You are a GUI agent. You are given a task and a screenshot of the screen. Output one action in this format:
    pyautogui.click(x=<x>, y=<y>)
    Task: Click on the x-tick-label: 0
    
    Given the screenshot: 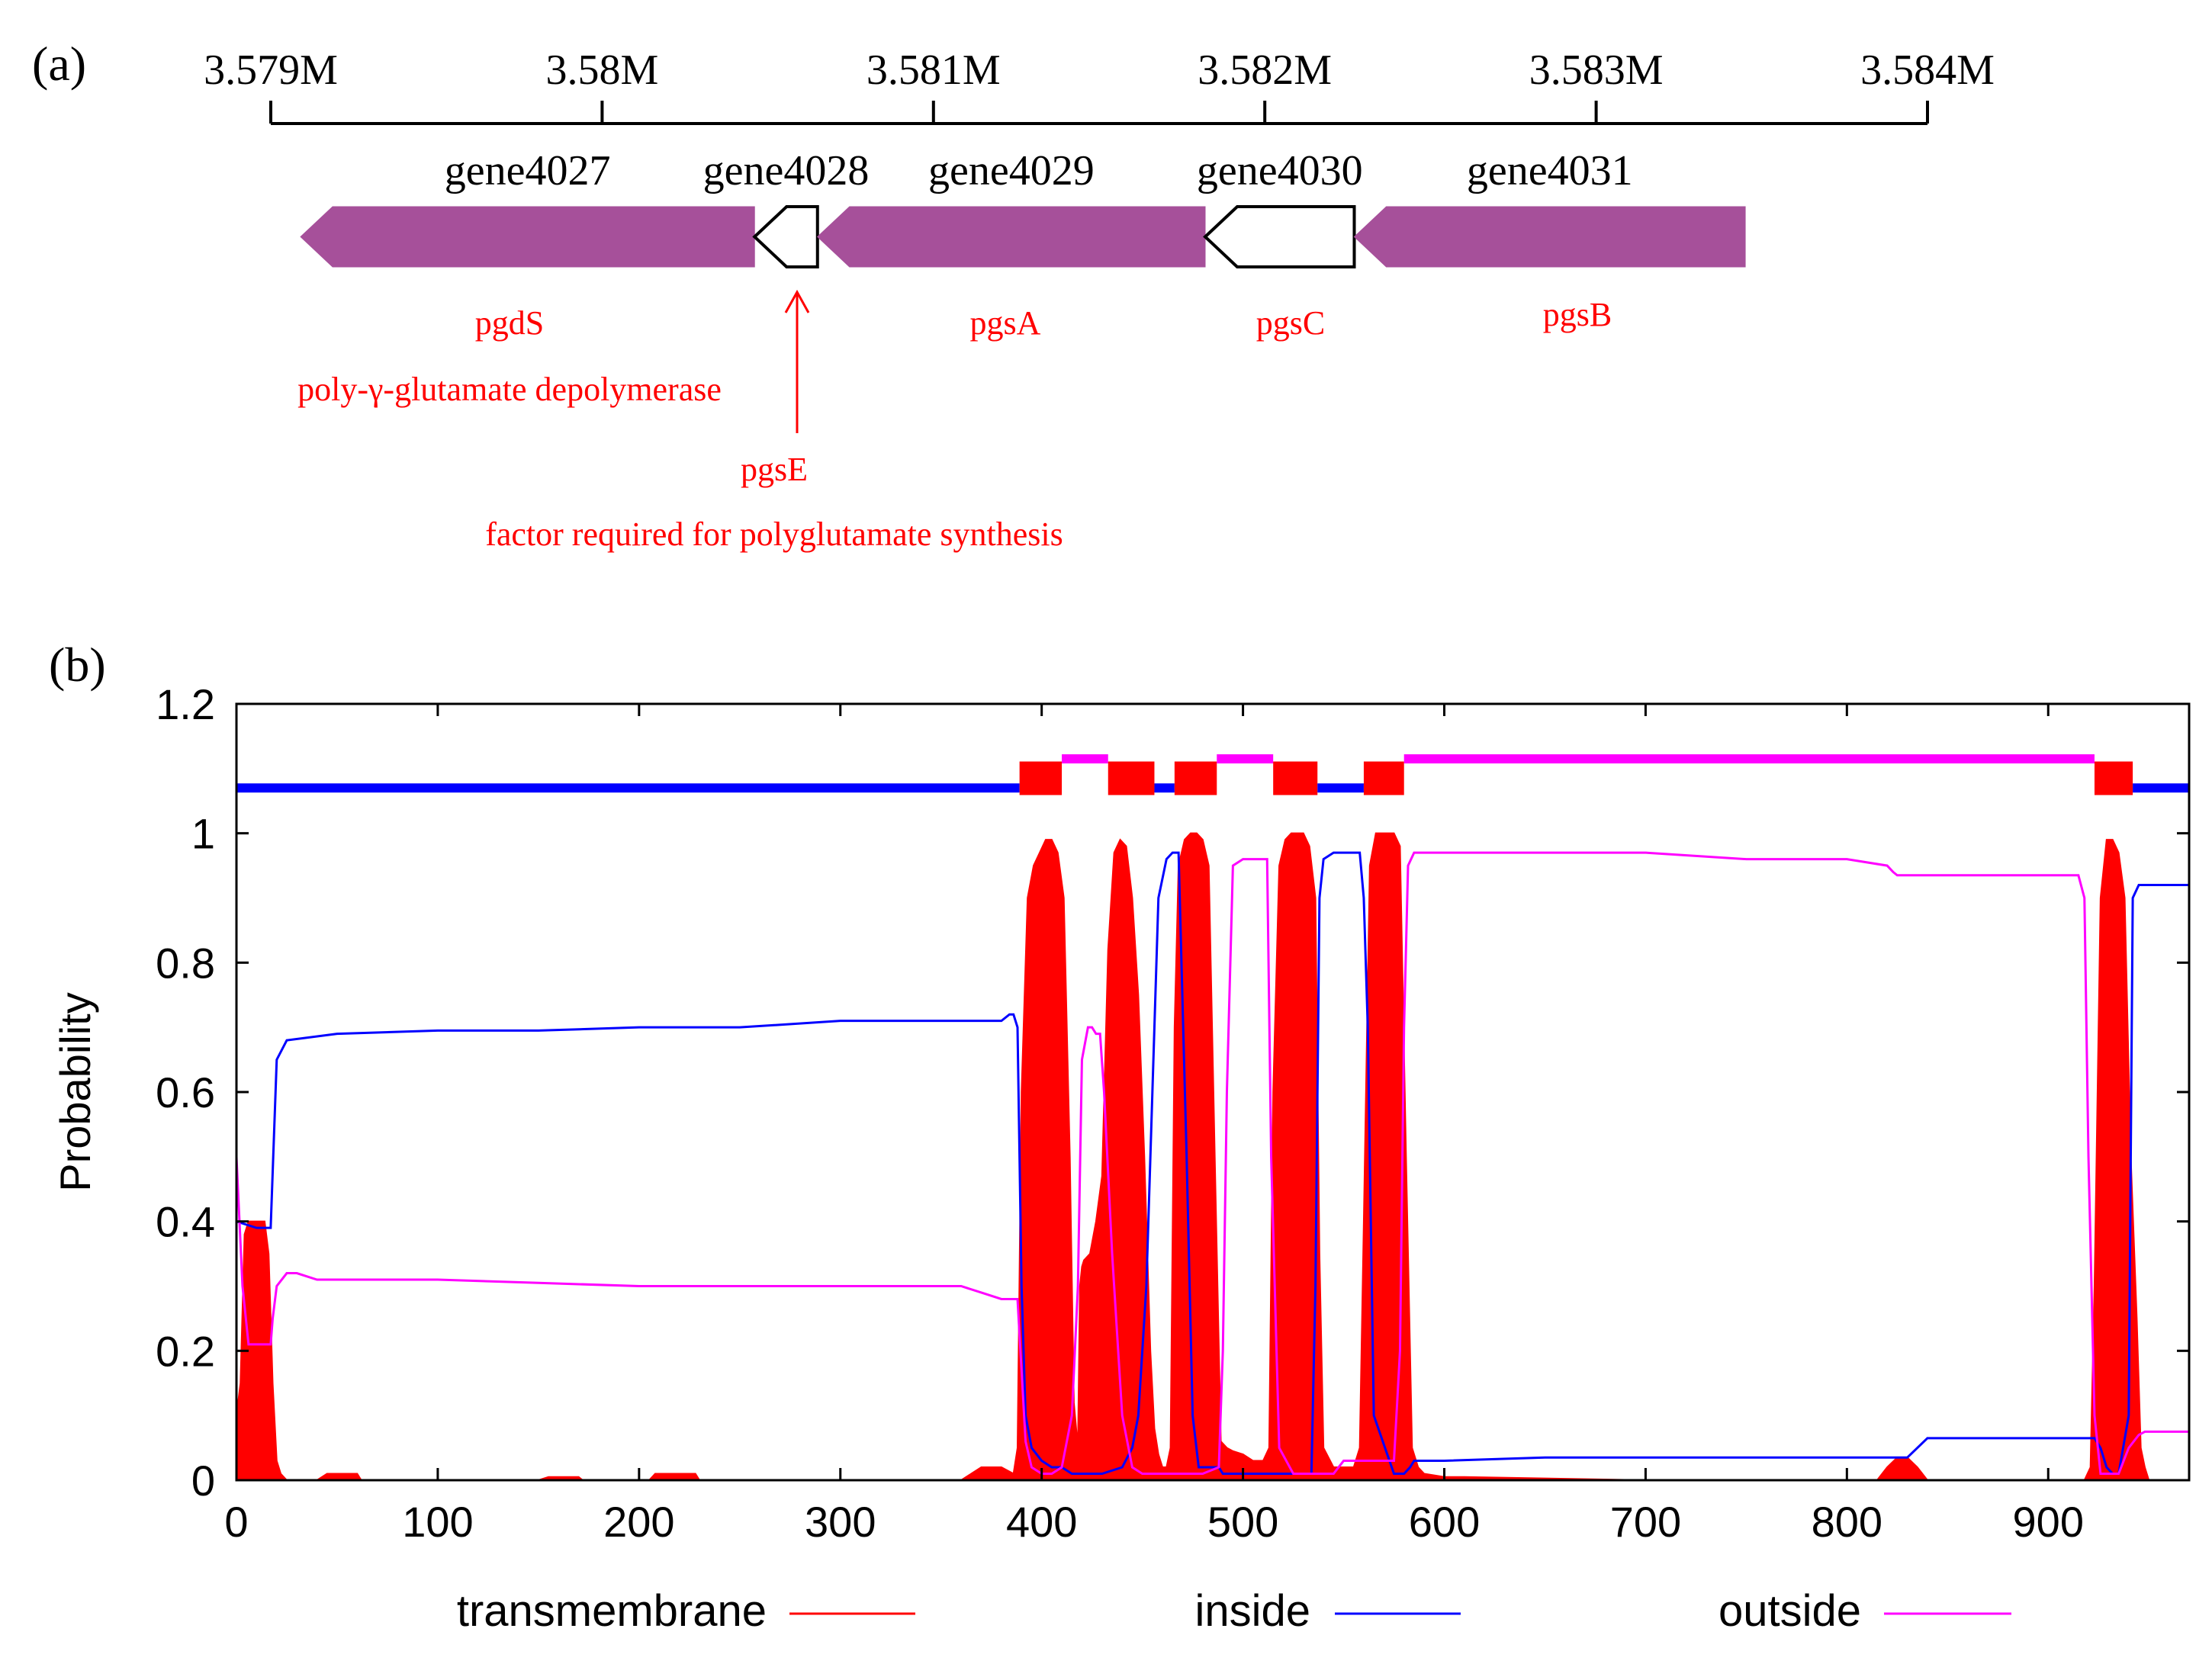 What is the action you would take?
    pyautogui.click(x=236, y=1522)
    